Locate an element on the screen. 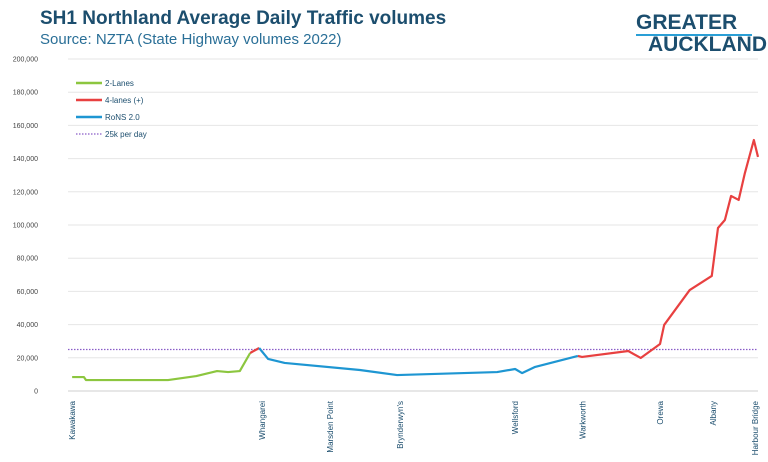 This screenshot has width=768, height=462. x-tick-label: Wellsford is located at coordinates (515, 417).